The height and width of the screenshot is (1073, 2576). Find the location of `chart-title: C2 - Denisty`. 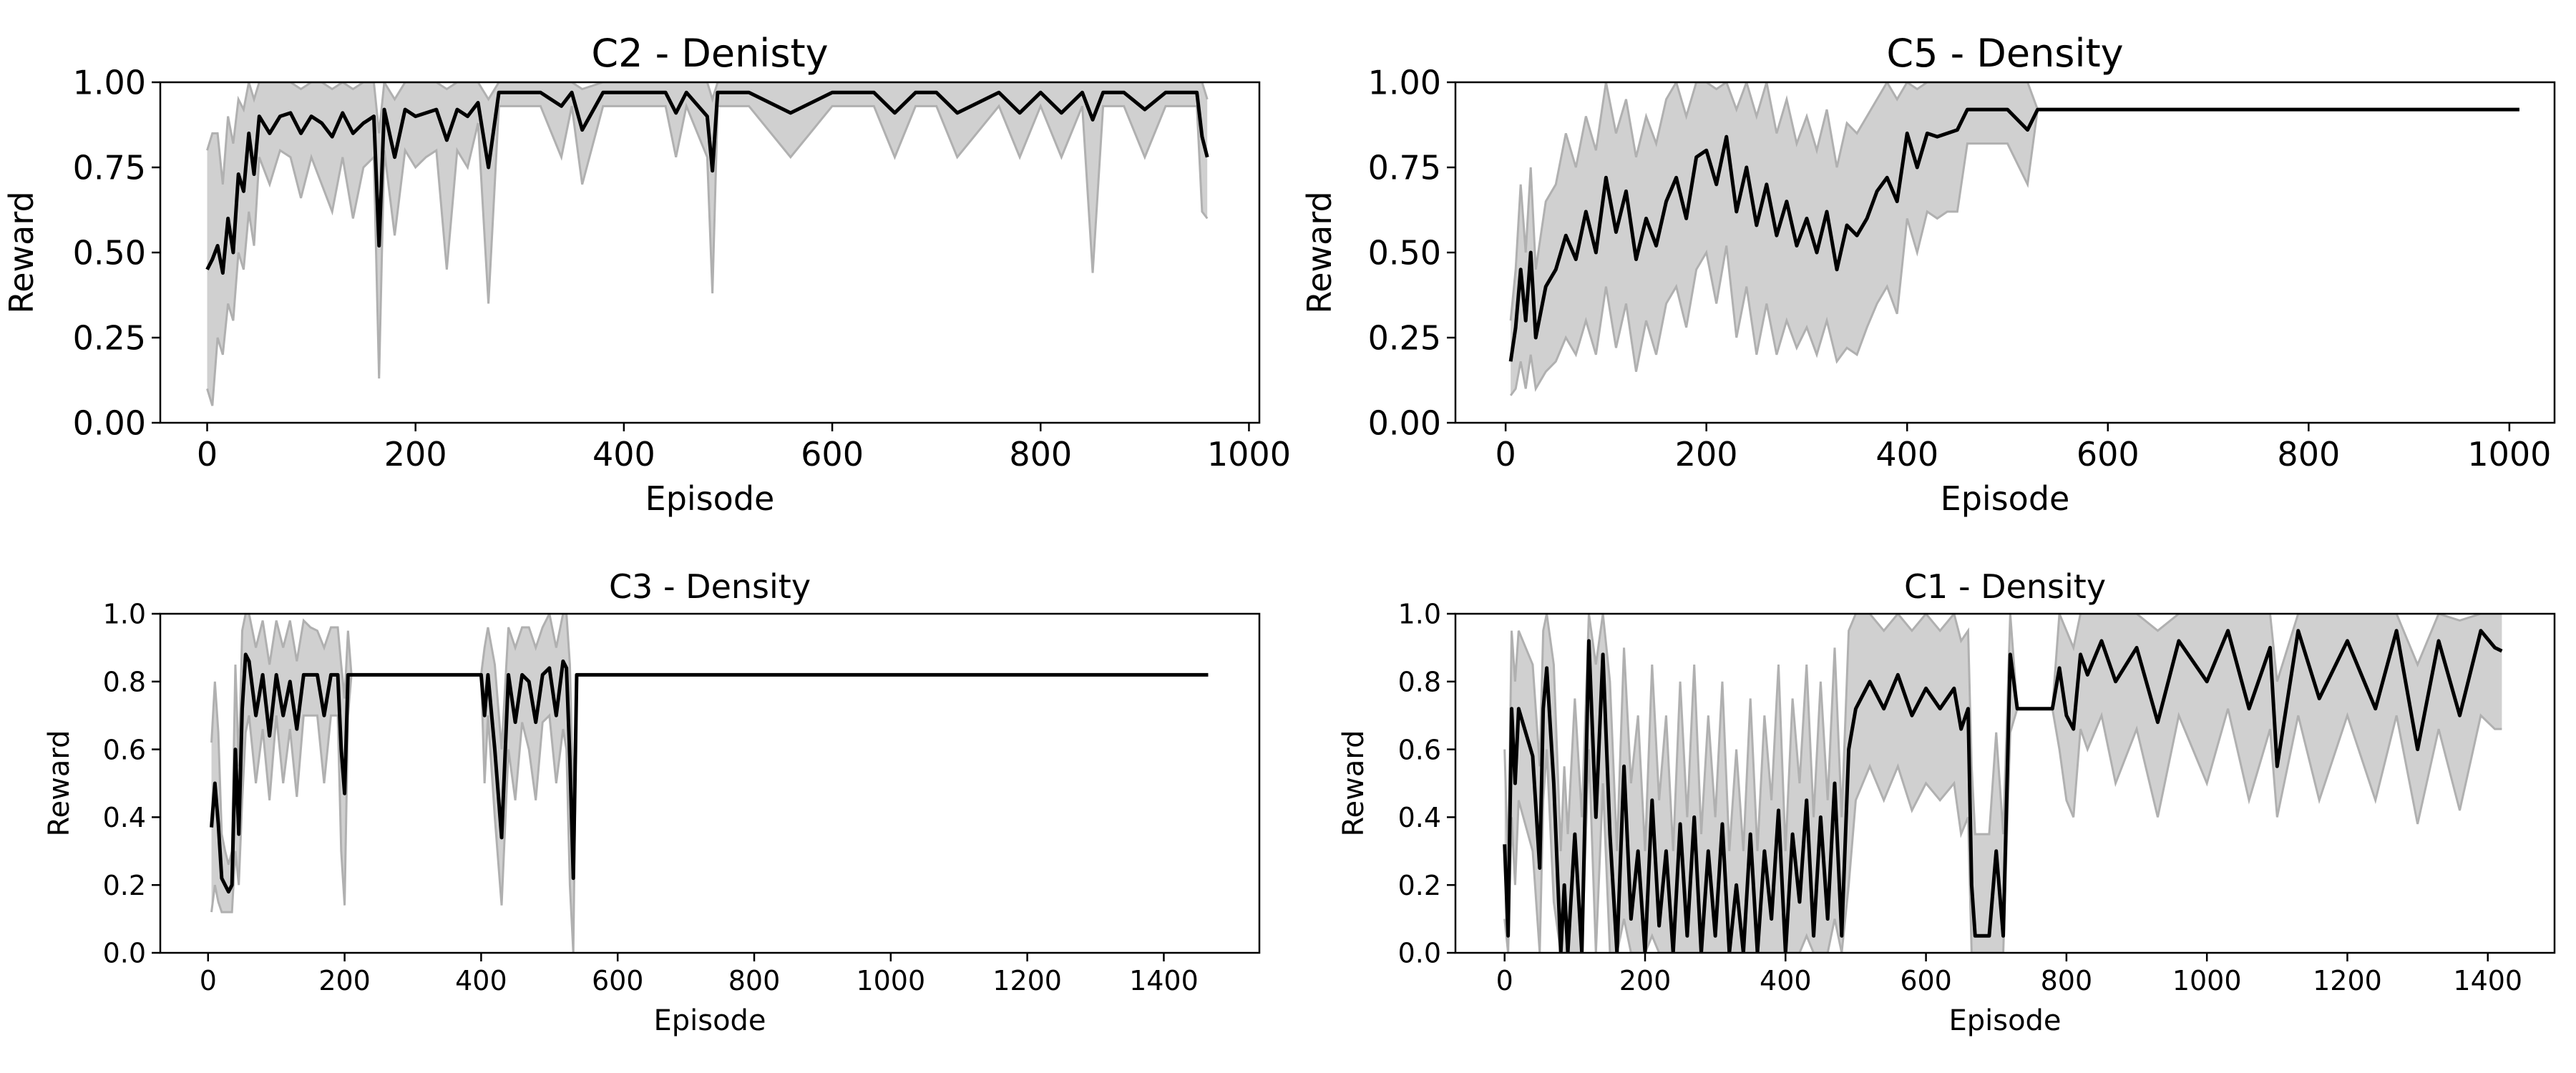

chart-title: C2 - Denisty is located at coordinates (709, 54).